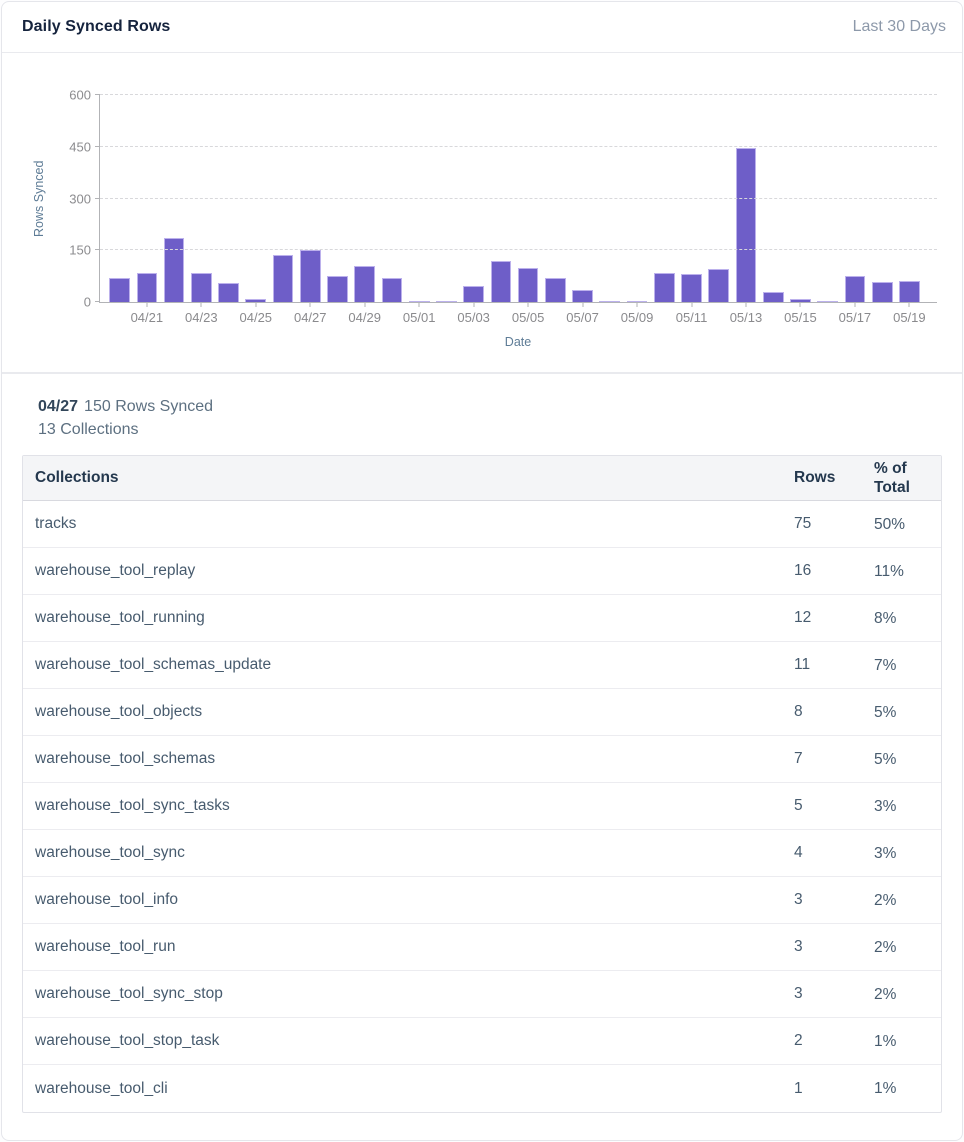 The height and width of the screenshot is (1142, 964). I want to click on table-row: warehouse_tool_schemas_update 11 7%, so click(482, 665).